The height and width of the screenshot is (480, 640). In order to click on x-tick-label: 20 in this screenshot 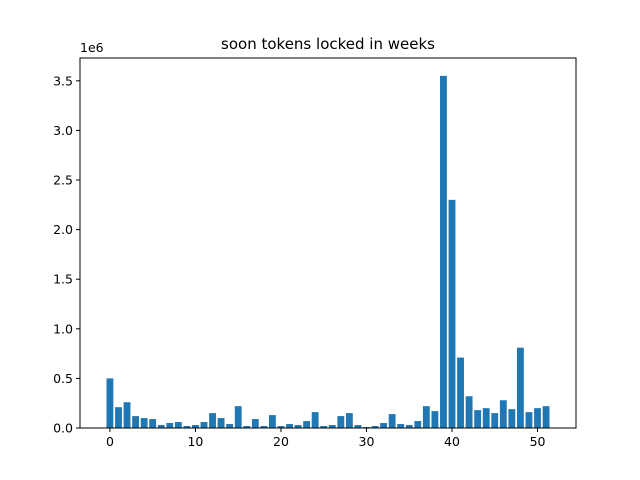, I will do `click(281, 441)`.